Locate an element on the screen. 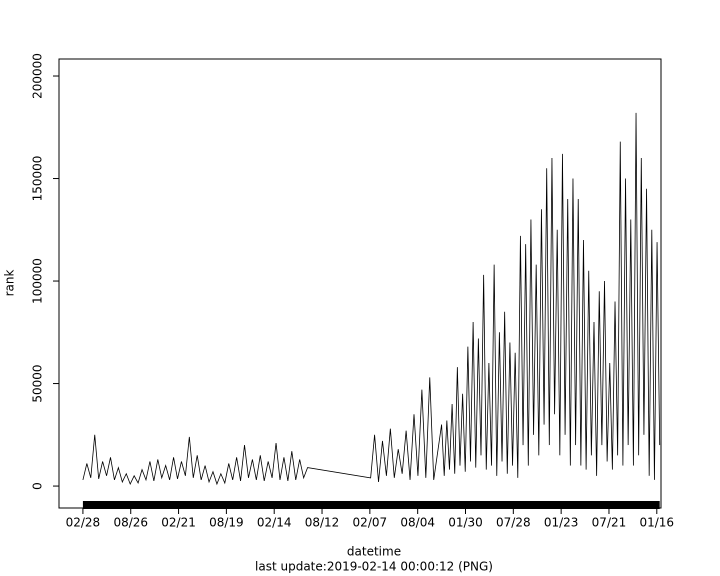  x-tick-label: 01/30 is located at coordinates (465, 523).